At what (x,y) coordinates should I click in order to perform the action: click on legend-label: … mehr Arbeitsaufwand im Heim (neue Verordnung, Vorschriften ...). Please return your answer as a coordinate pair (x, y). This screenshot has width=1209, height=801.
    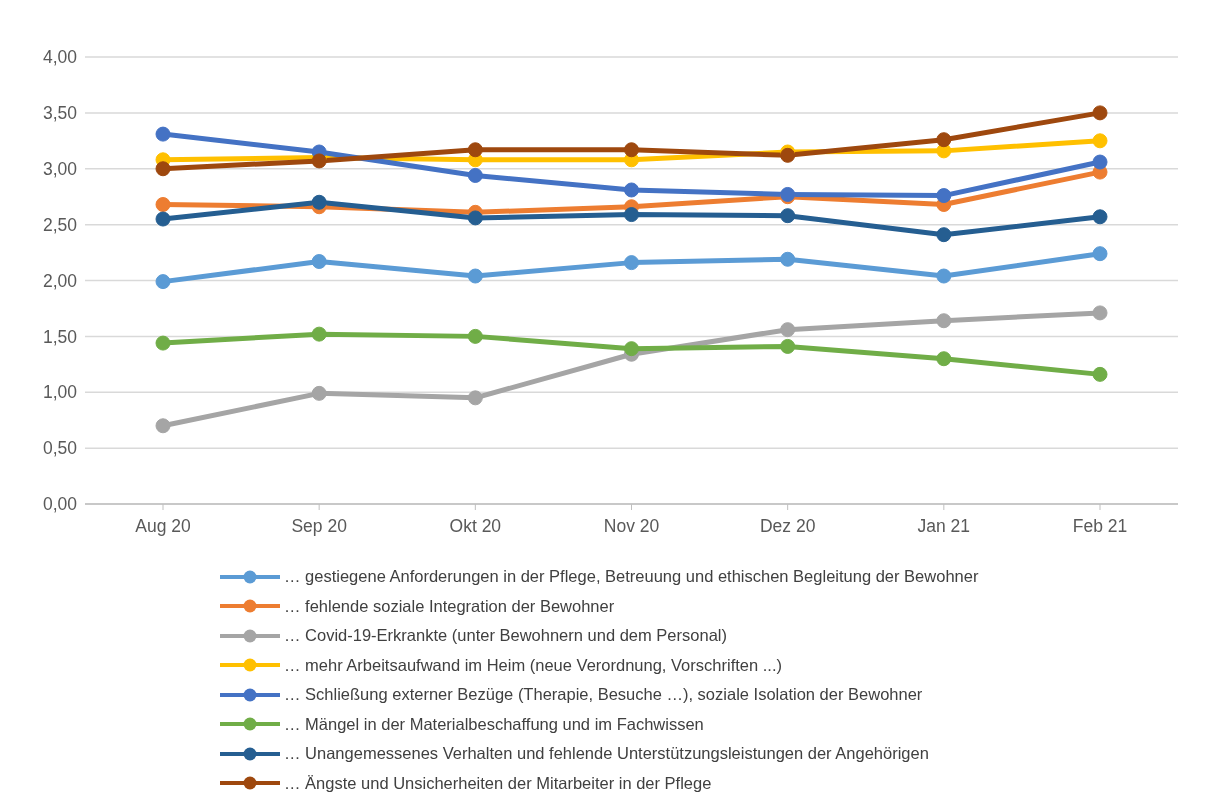
    Looking at the image, I should click on (533, 665).